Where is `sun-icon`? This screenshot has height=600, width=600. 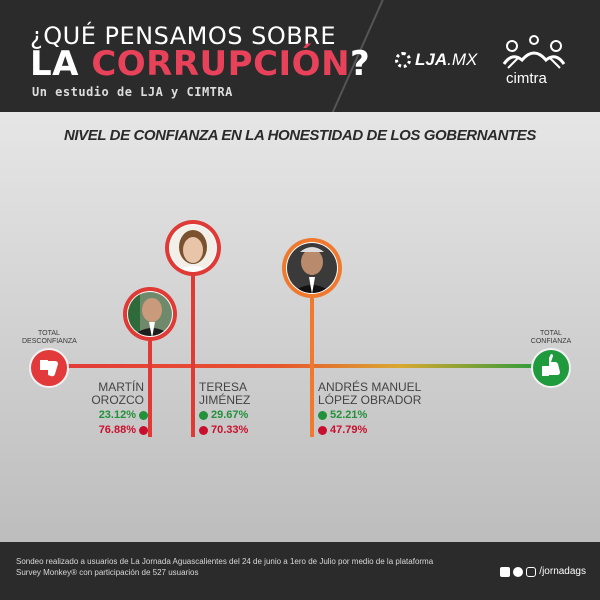
sun-icon is located at coordinates (403, 60).